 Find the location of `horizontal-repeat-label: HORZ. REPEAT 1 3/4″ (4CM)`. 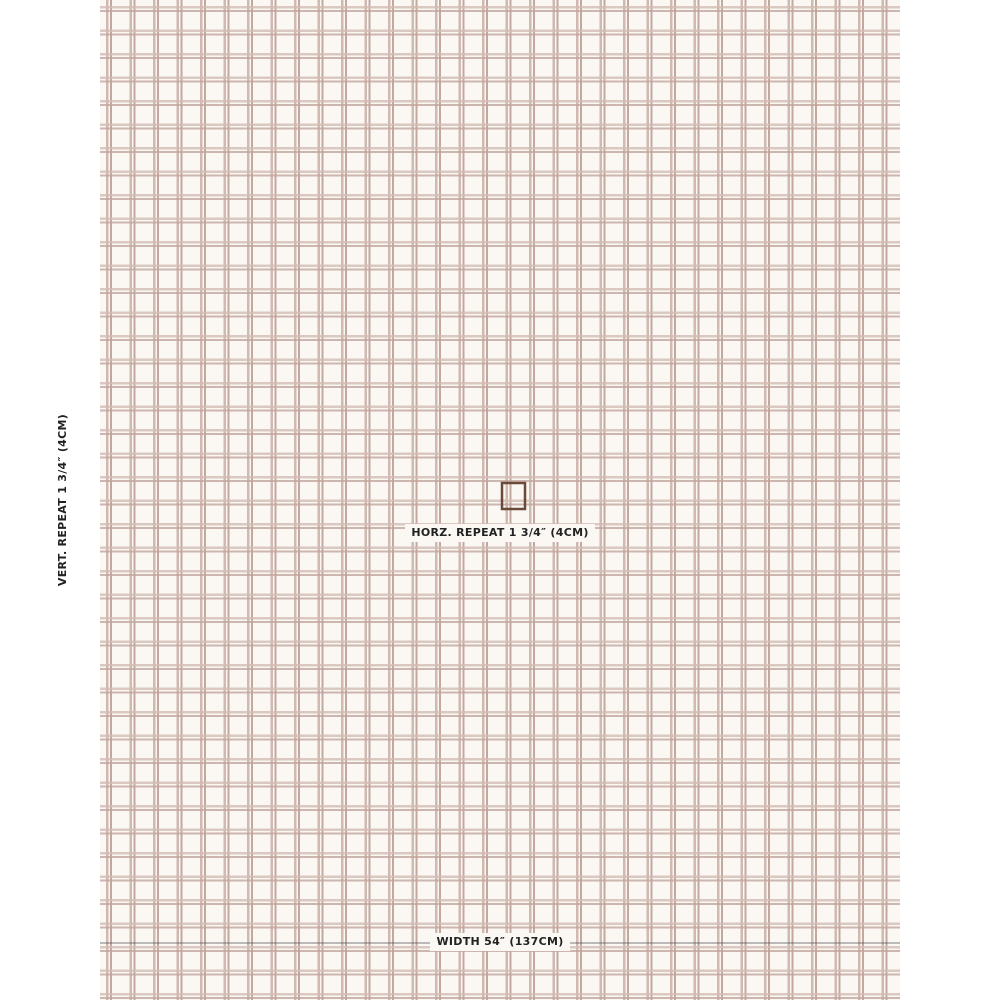

horizontal-repeat-label: HORZ. REPEAT 1 3/4″ (4CM) is located at coordinates (499, 532).